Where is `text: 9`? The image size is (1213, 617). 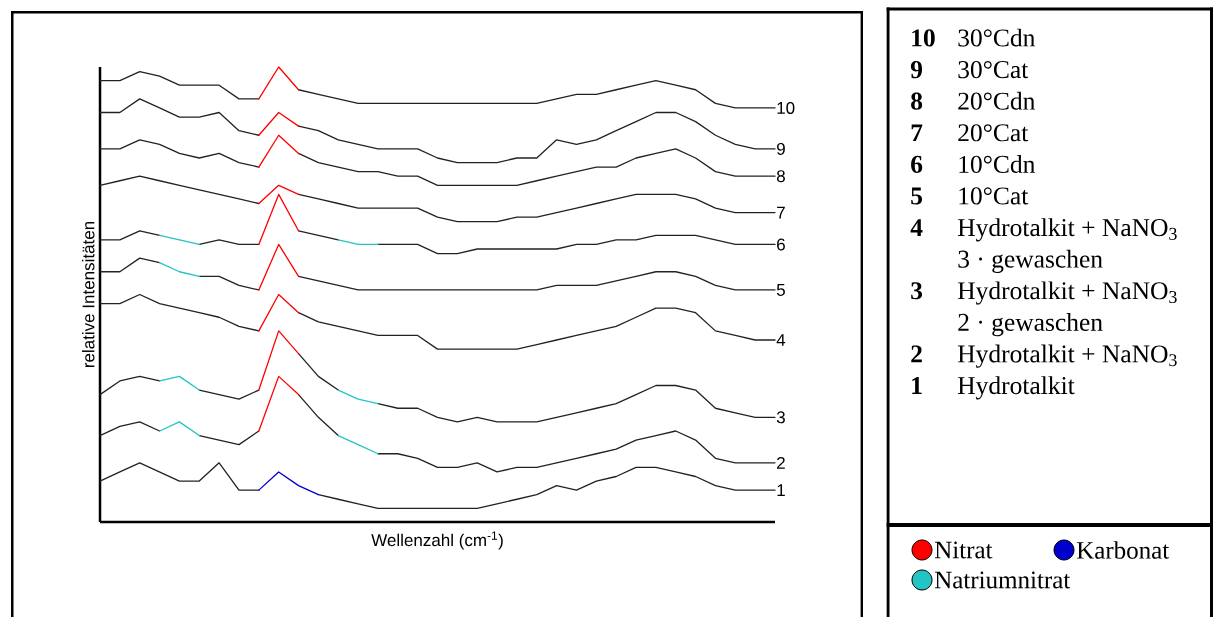 text: 9 is located at coordinates (916, 70).